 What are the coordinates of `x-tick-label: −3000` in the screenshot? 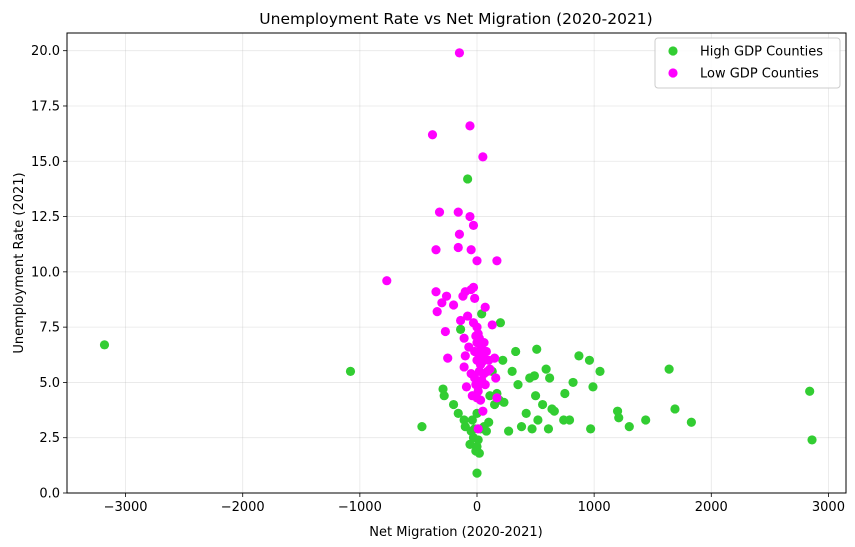 It's located at (126, 507).